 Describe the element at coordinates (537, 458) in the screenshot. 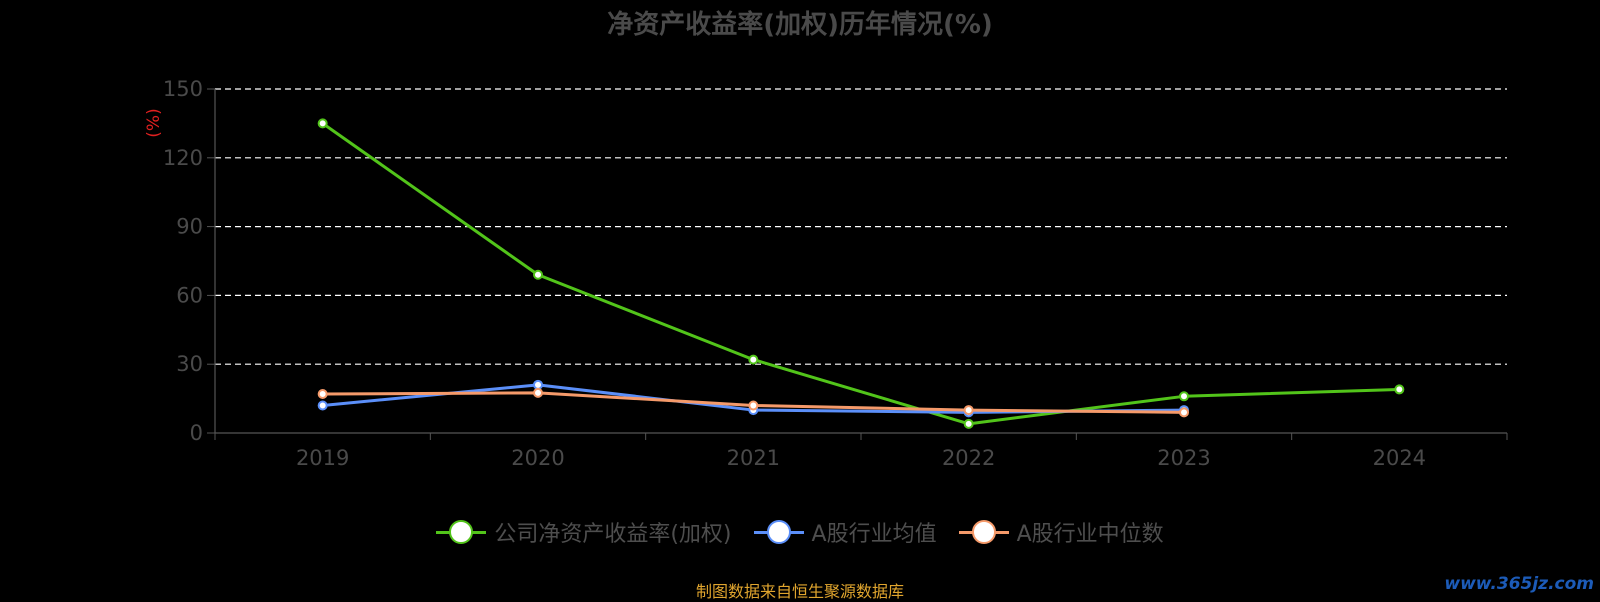

I see `x-tick-label: 2020` at that location.